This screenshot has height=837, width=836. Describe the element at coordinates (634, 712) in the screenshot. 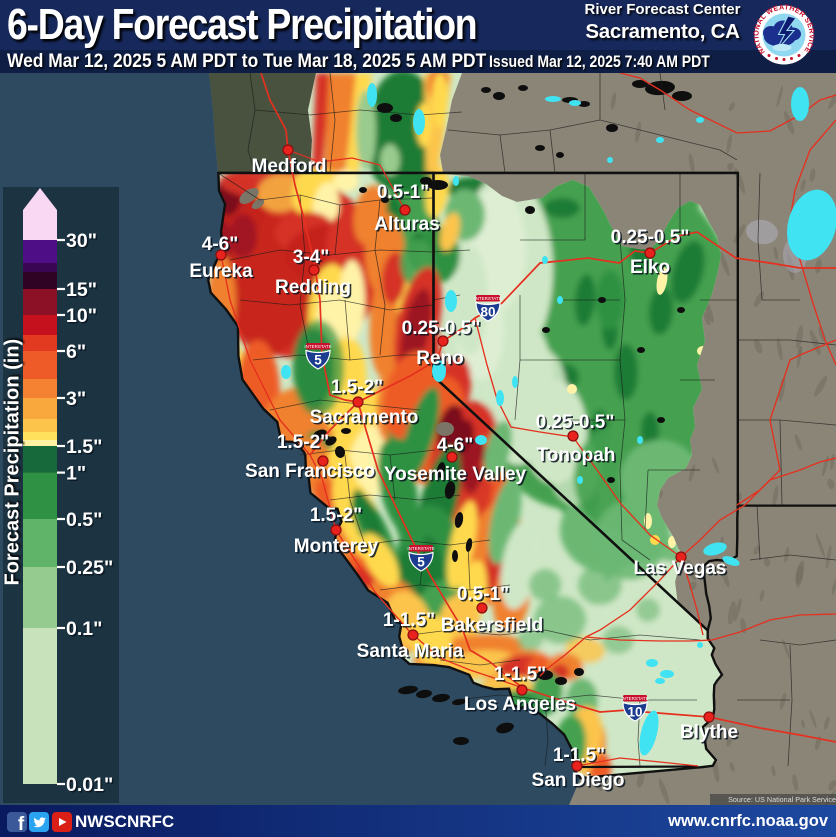

I see `svg-text: 10` at that location.